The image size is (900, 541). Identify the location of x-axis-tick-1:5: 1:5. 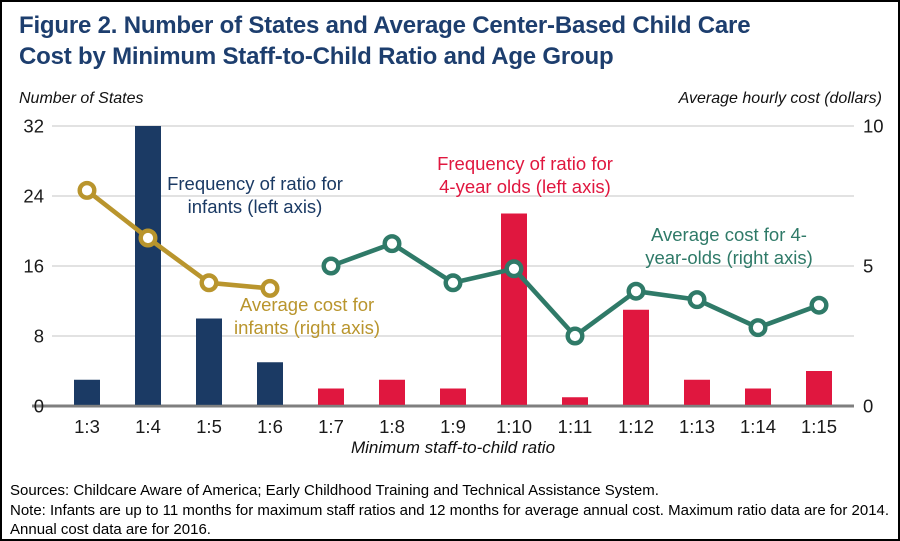
(209, 426).